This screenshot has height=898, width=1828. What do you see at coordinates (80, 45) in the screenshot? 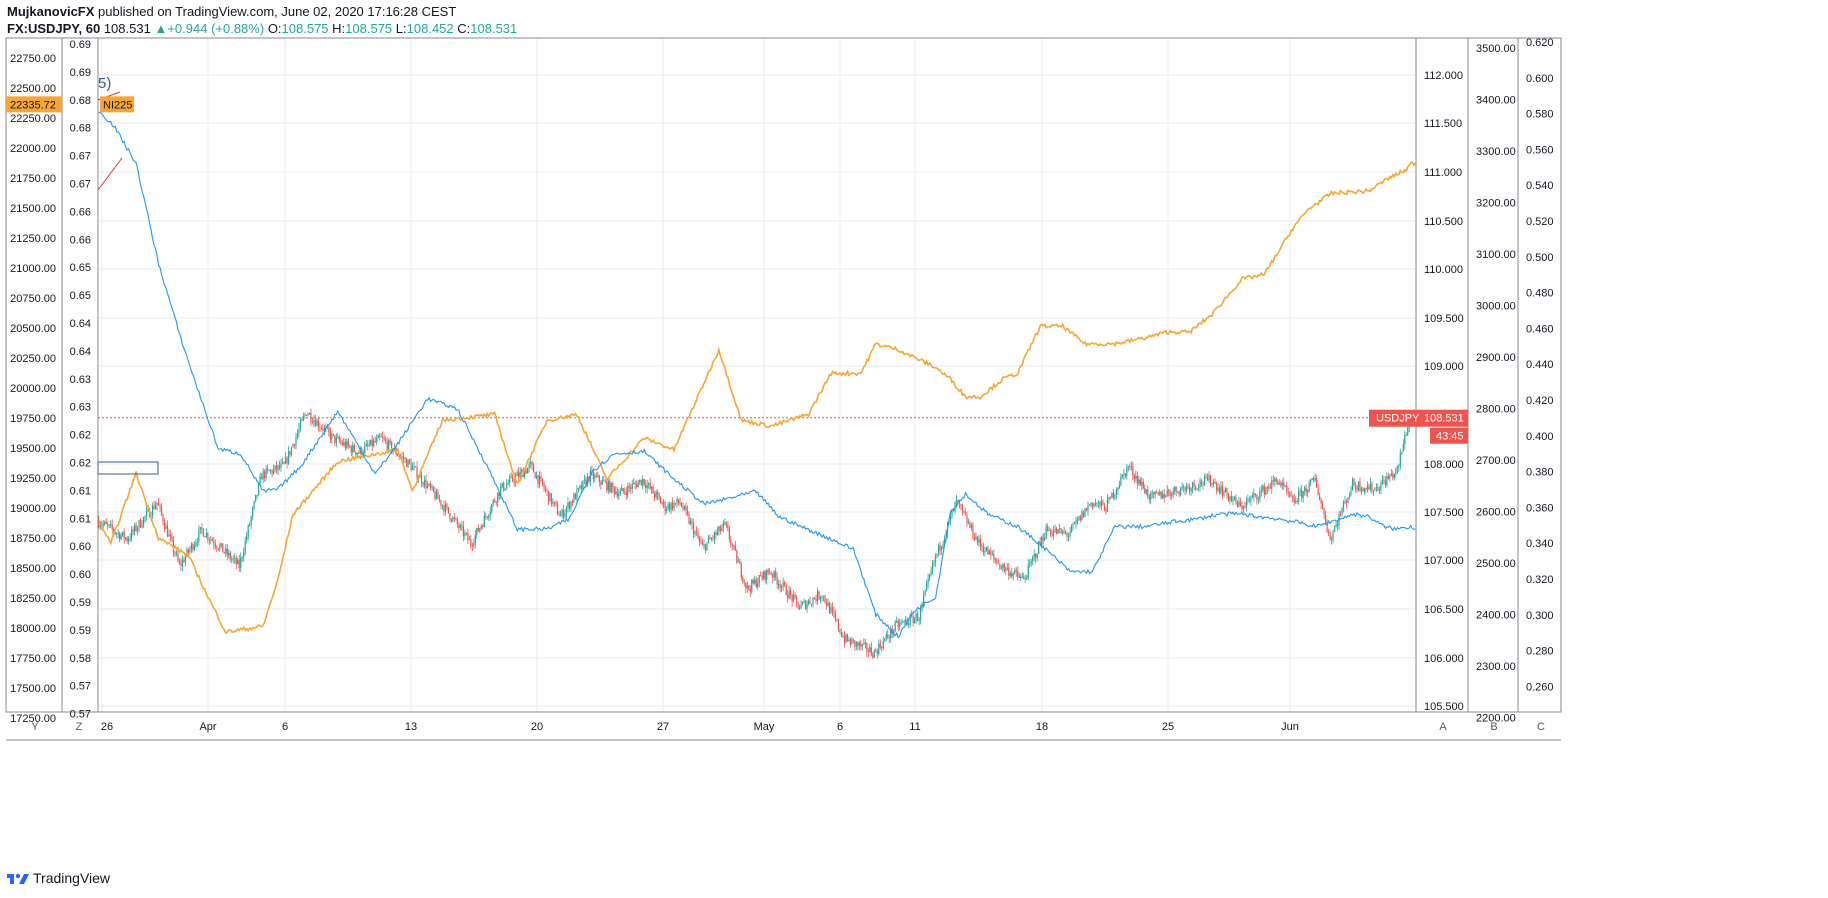
I see `inner-left-tick-label: 0.69` at bounding box center [80, 45].